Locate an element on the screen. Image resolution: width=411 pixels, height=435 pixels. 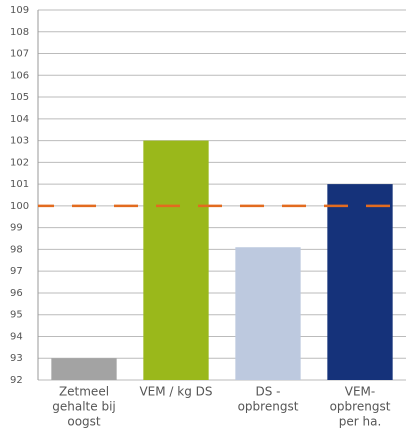
y-tick-label: 109 is located at coordinates (19, 10).